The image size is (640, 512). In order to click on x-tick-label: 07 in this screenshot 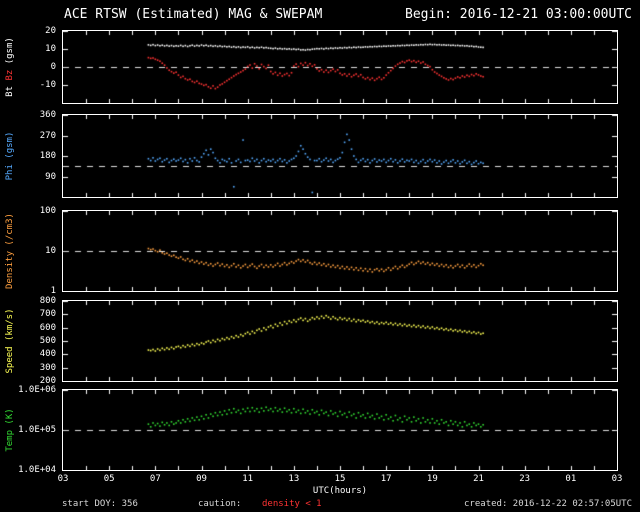, I will do `click(155, 479)`.